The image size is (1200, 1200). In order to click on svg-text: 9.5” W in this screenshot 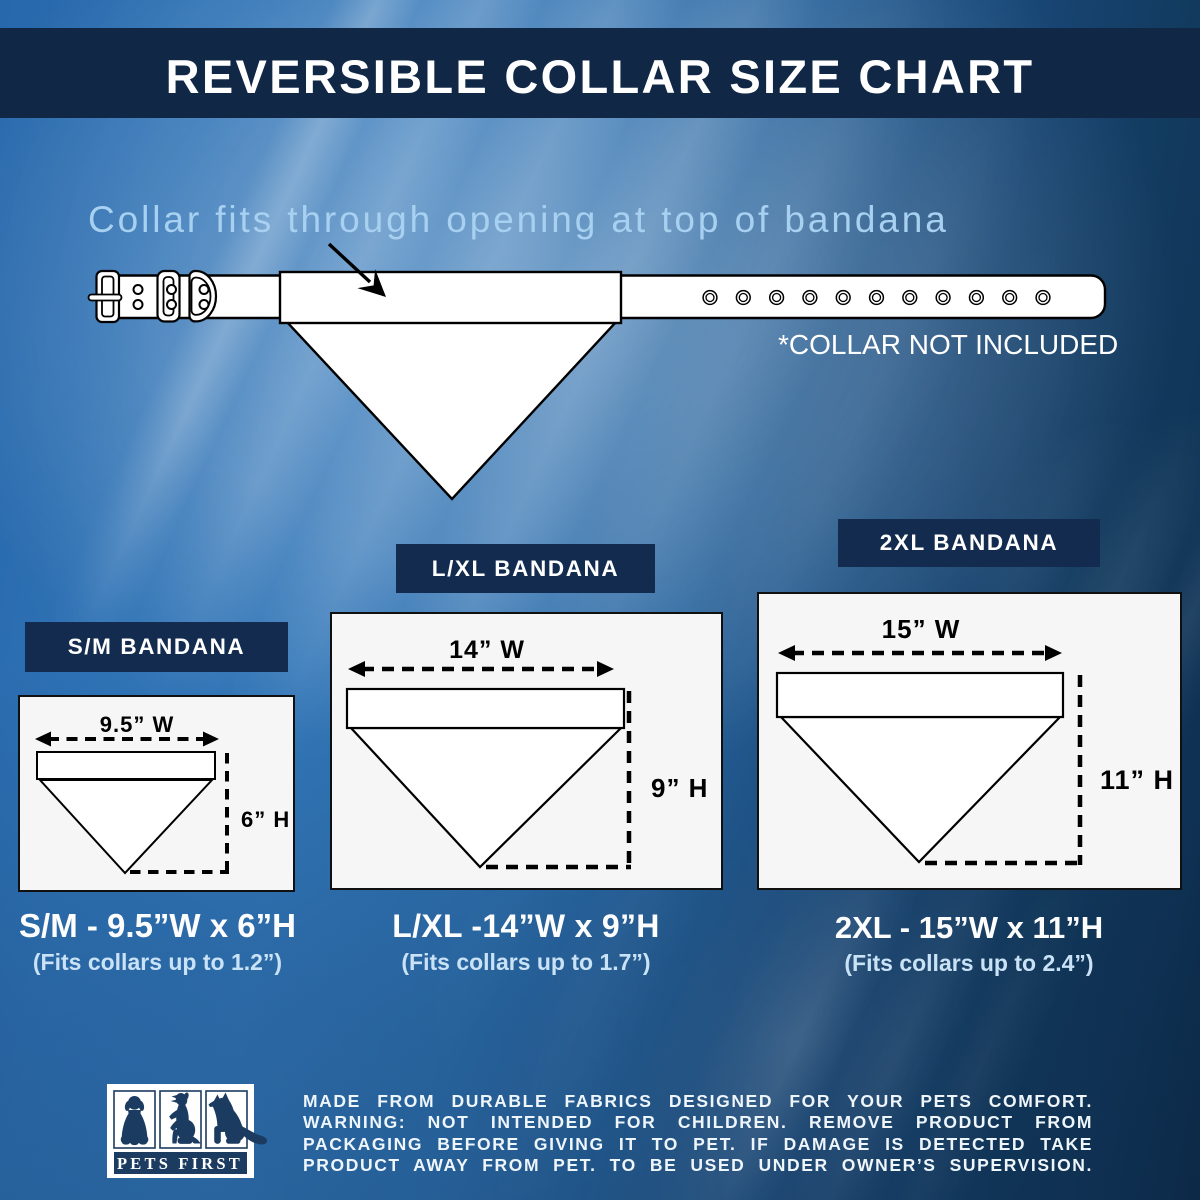, I will do `click(137, 724)`.